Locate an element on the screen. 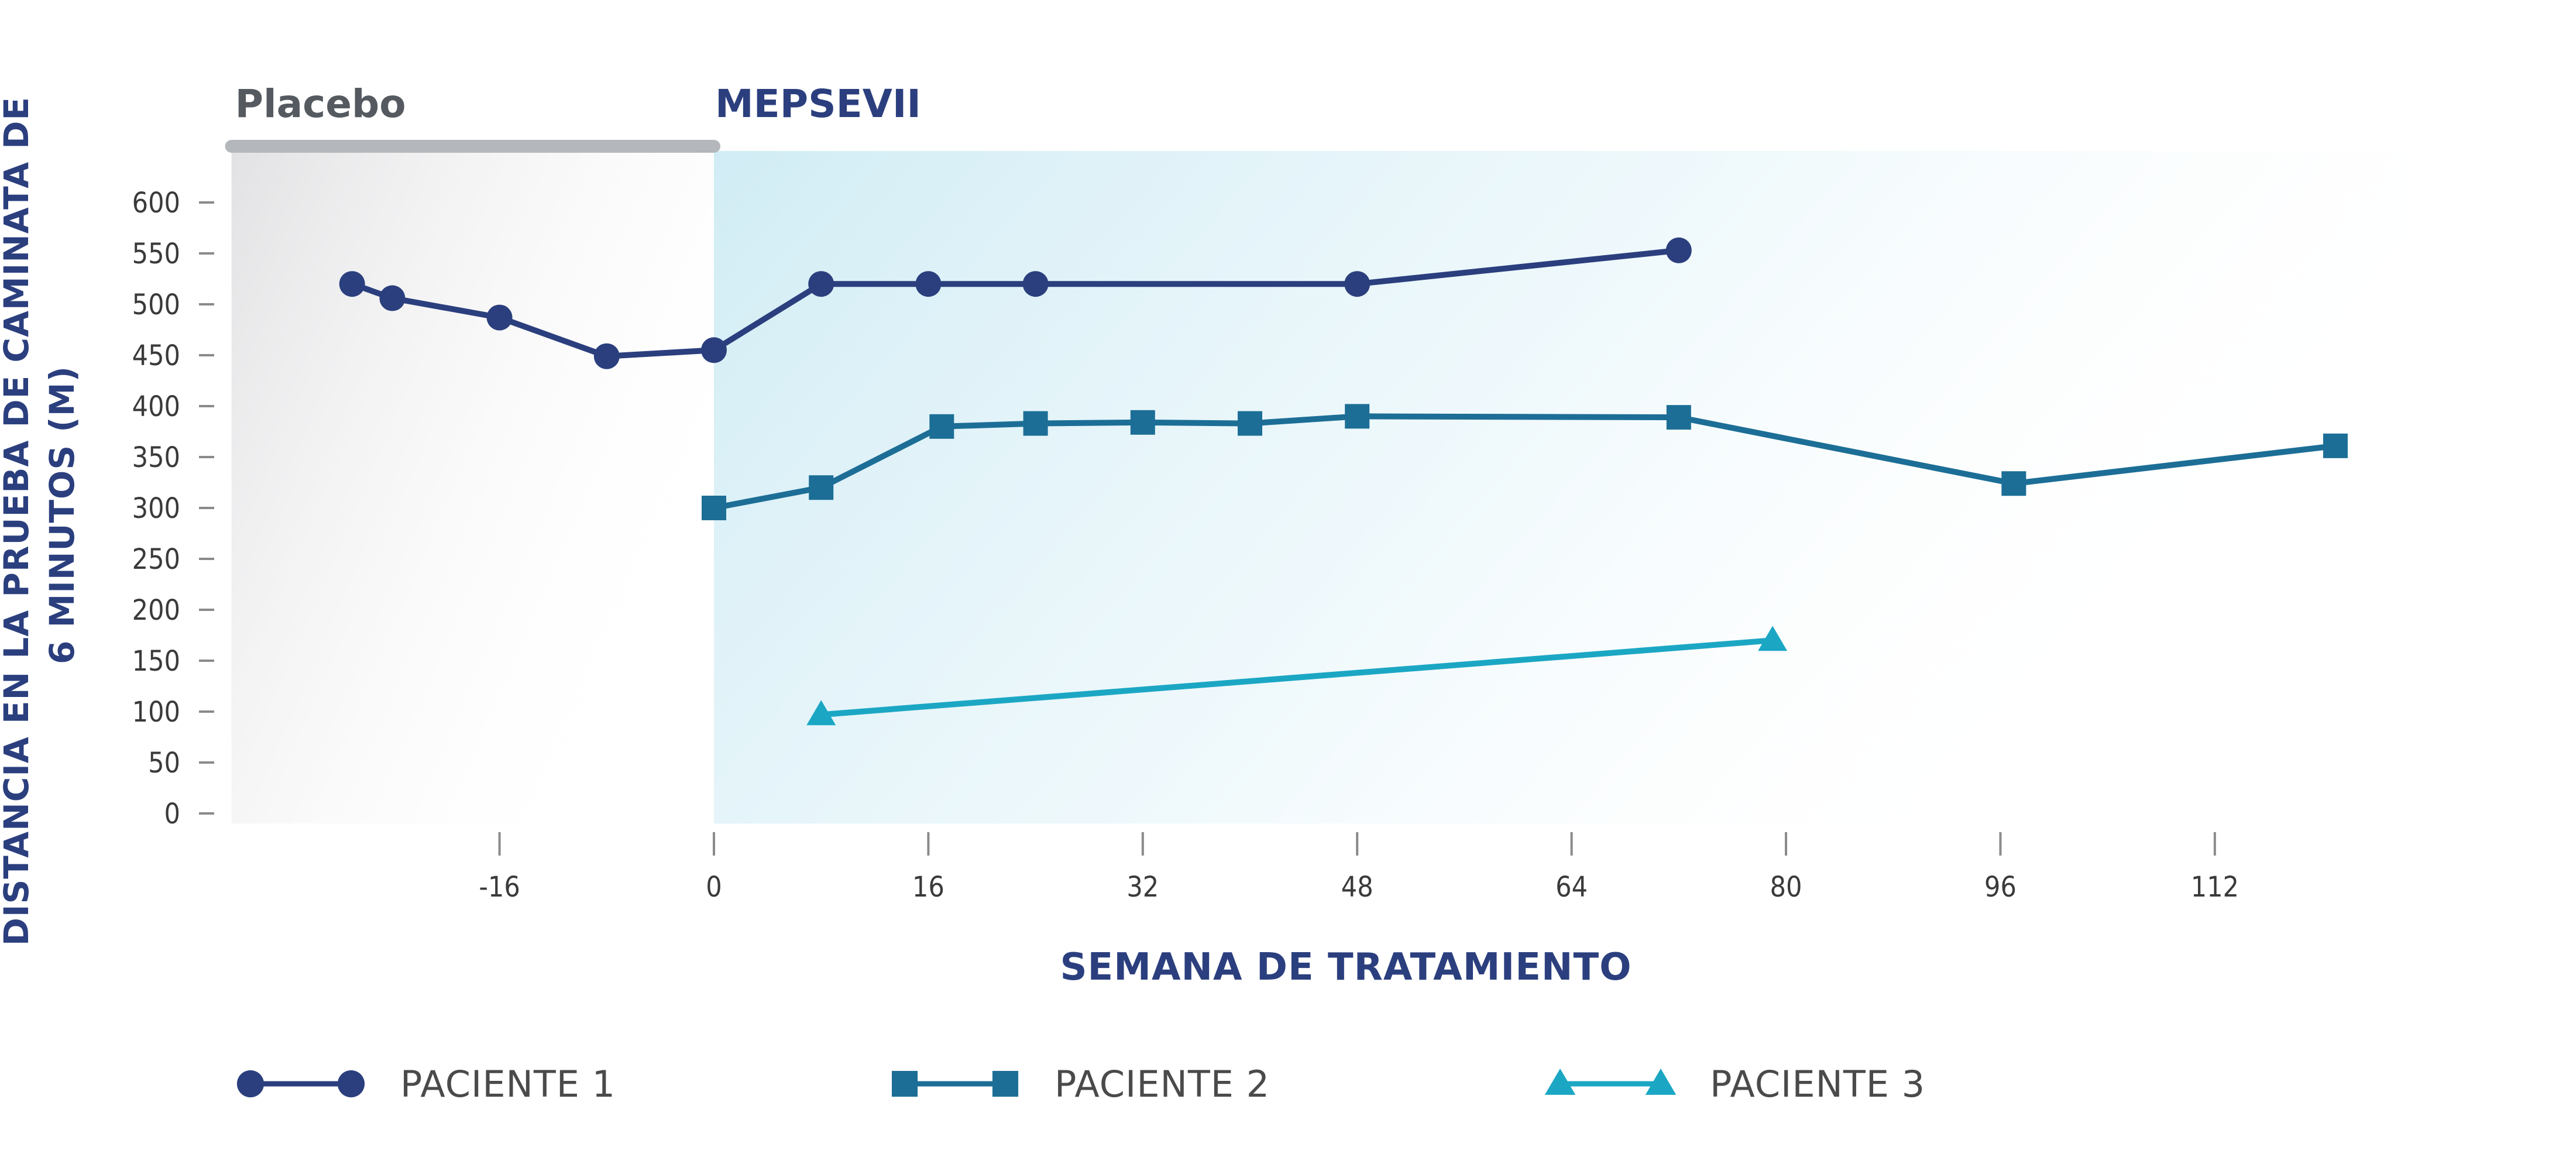  series-3-line is located at coordinates (1296, 677).